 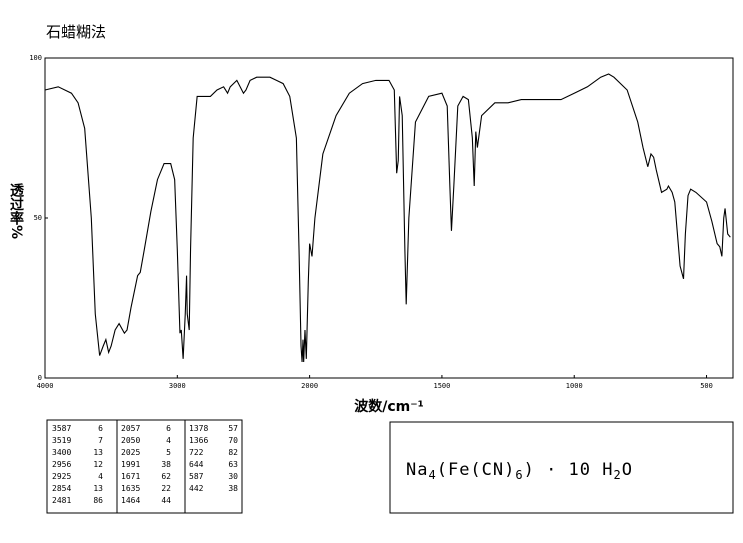 What do you see at coordinates (627, 470) in the screenshot?
I see `formula-part: O` at bounding box center [627, 470].